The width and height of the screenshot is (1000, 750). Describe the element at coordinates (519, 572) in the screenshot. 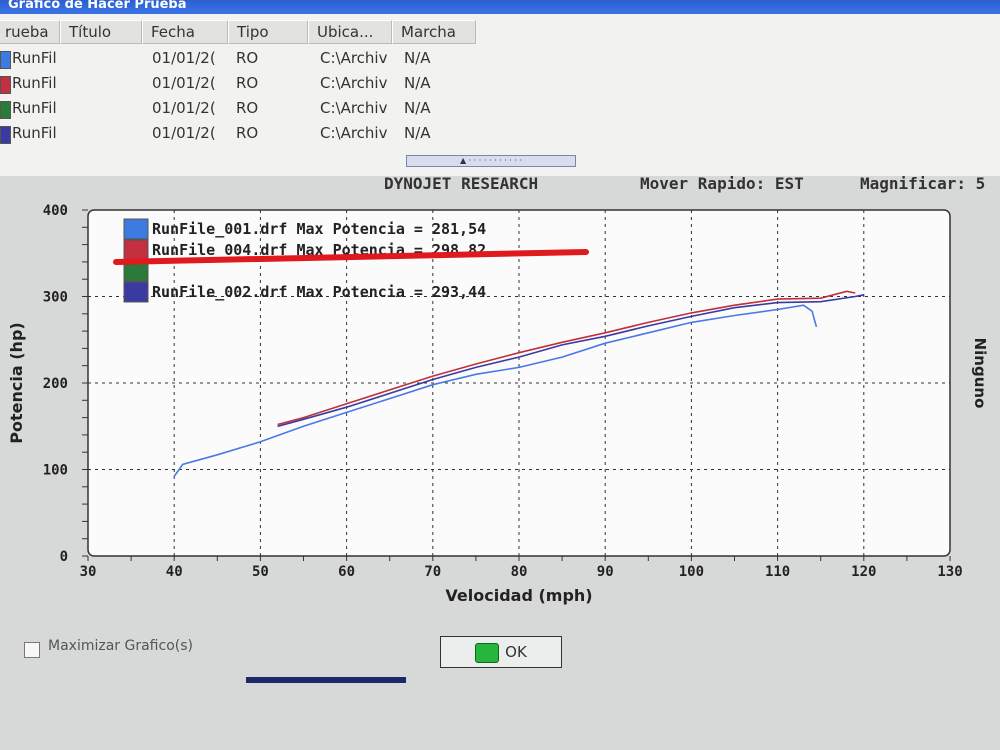

I see `x-tick-label: 80` at that location.